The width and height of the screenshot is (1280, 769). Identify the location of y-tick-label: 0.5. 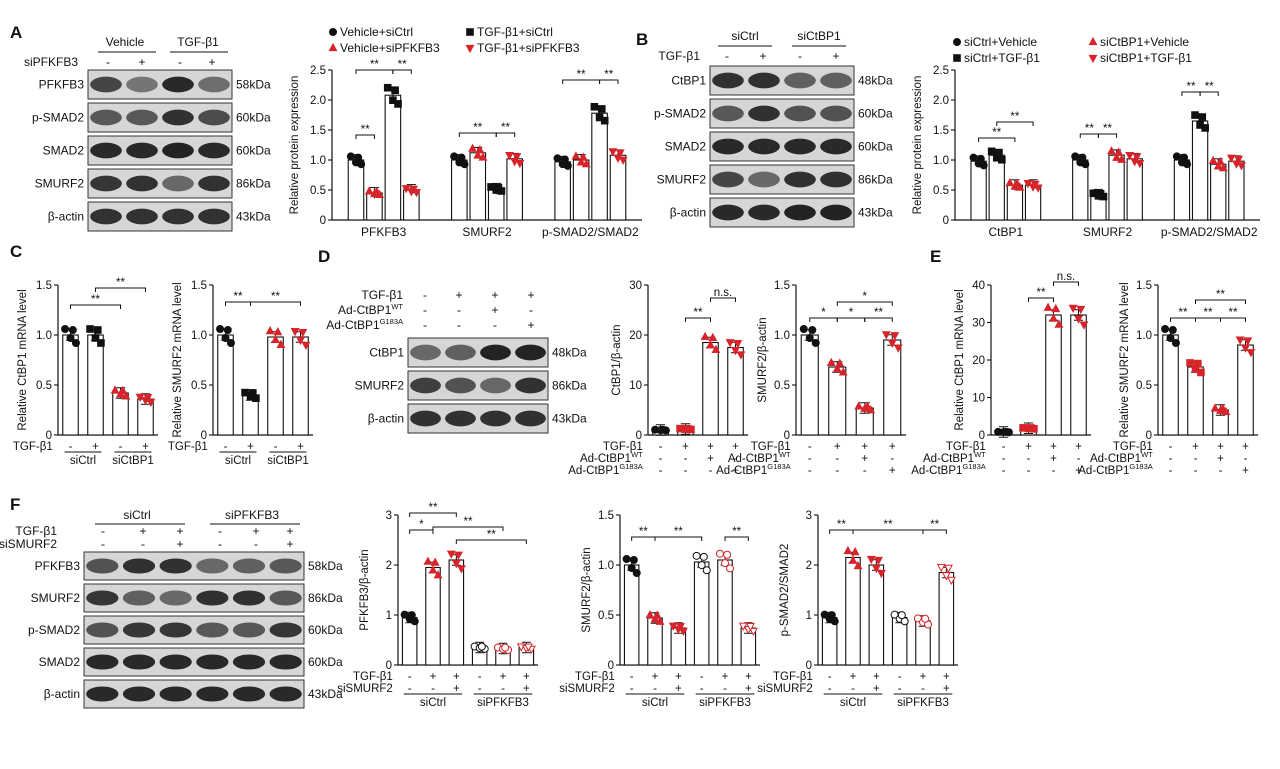
(606, 616).